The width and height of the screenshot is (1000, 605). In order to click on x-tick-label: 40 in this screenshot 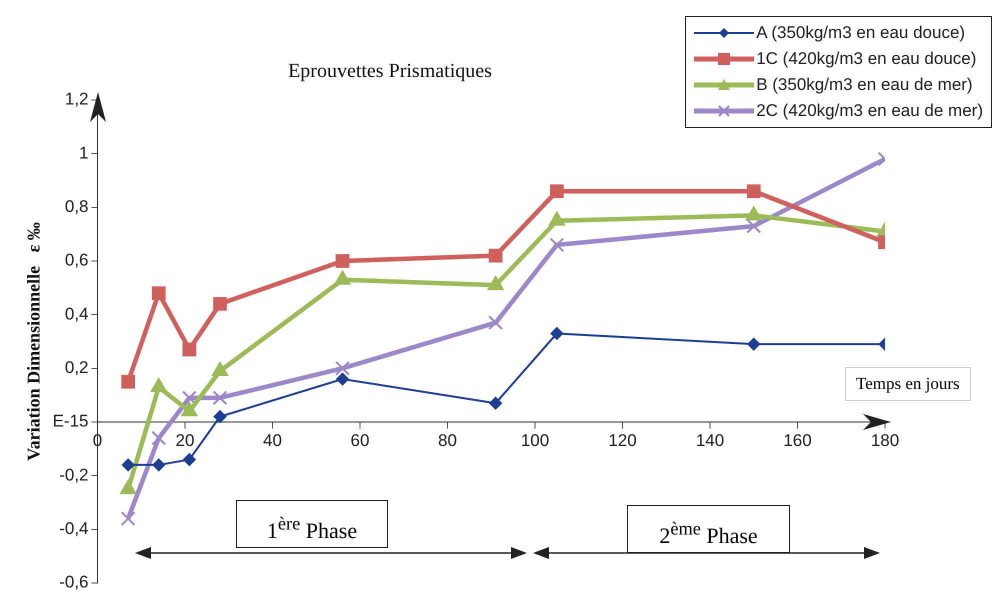, I will do `click(272, 440)`.